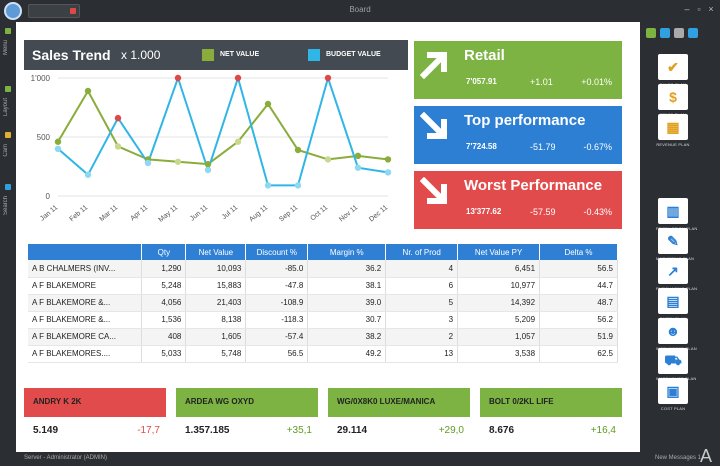 This screenshot has width=720, height=466. What do you see at coordinates (216, 286) in the screenshot?
I see `cell-value: 15,883` at bounding box center [216, 286].